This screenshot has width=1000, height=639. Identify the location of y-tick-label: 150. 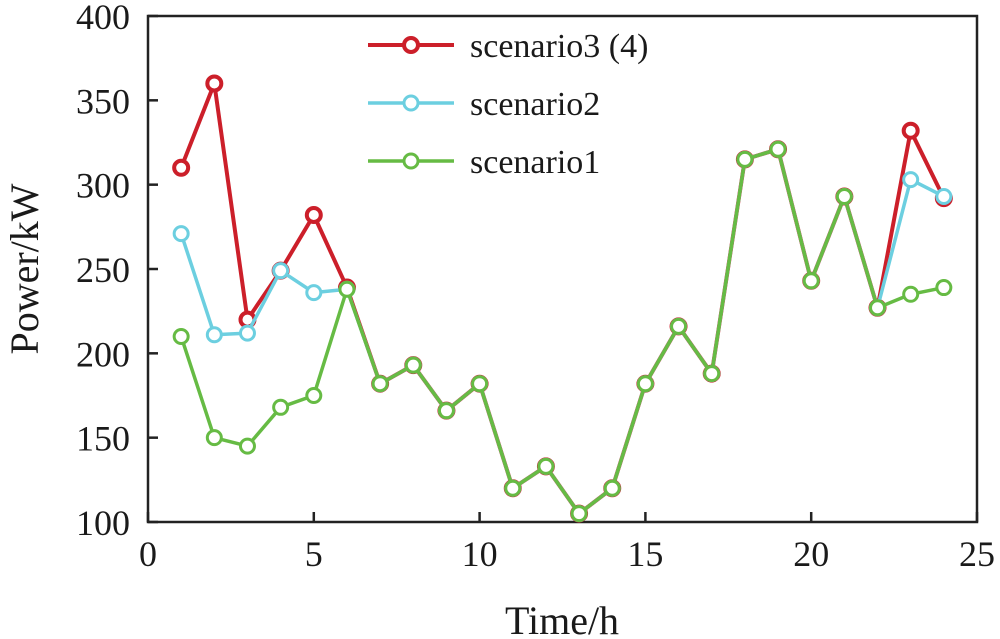
(103, 439).